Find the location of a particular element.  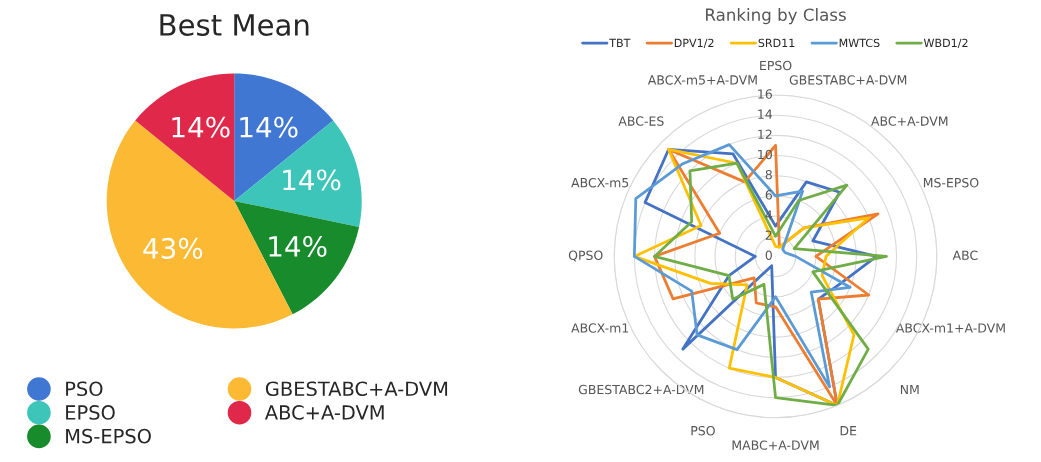

spoke-label: MS-EPSO is located at coordinates (951, 182).